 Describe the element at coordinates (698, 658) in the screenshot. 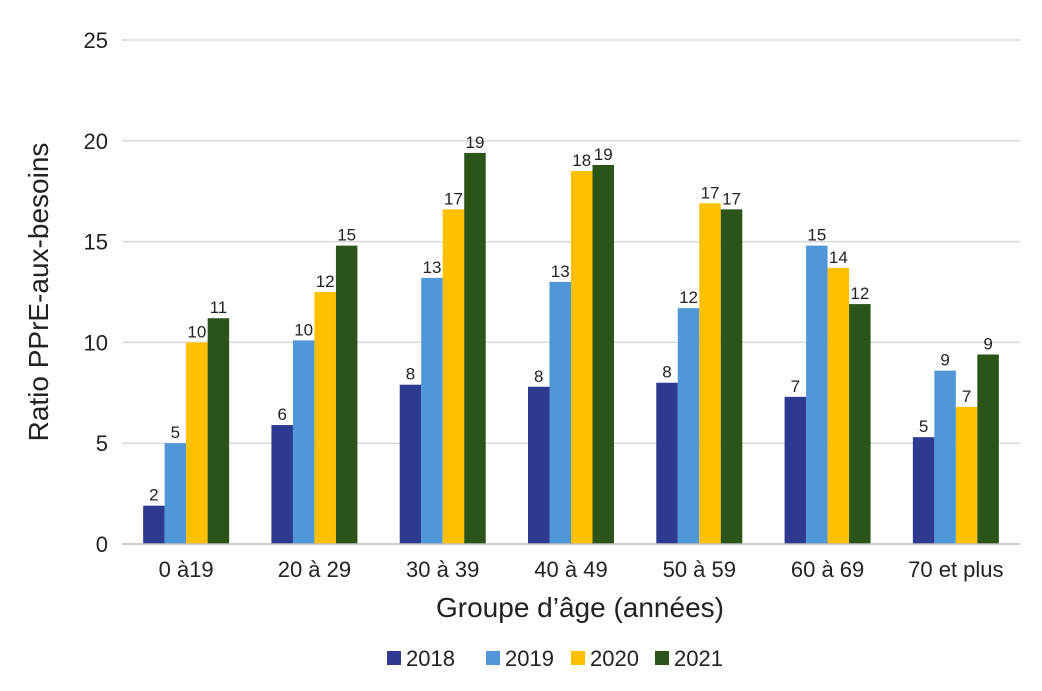

I see `legend-label: 2021` at that location.